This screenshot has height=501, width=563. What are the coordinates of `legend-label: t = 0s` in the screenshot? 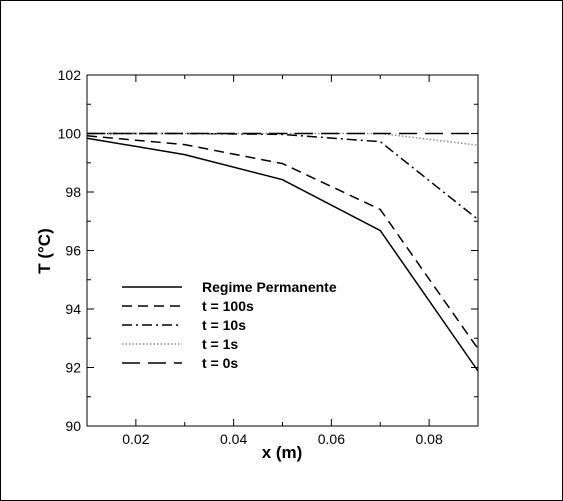 It's located at (220, 363).